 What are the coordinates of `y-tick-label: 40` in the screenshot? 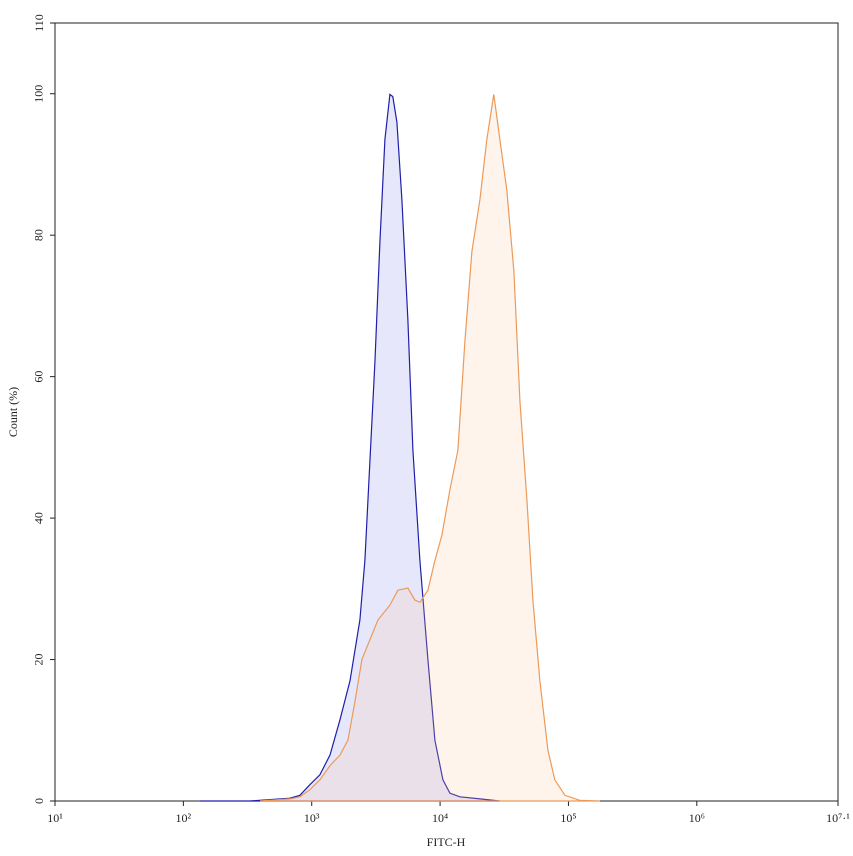 It's located at (39, 518).